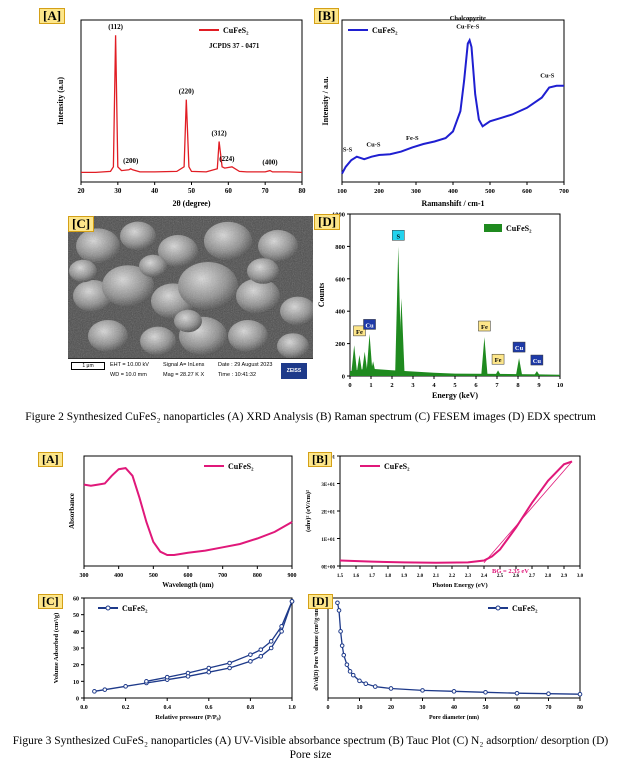 The height and width of the screenshot is (770, 621). I want to click on x-tick-label: 1.6, so click(356, 576).